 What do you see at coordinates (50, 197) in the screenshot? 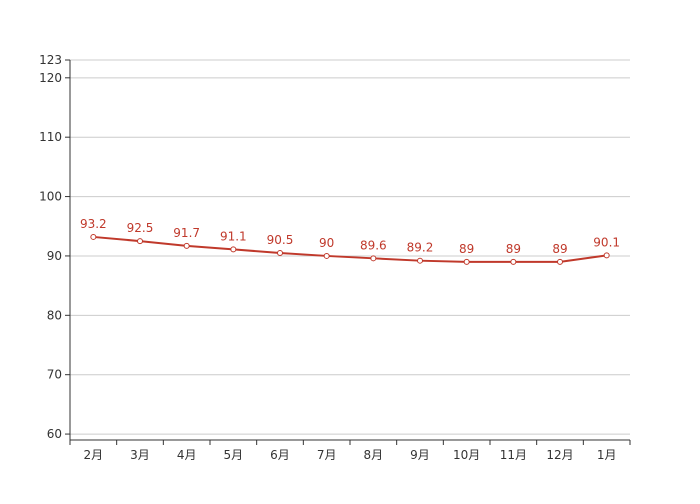
I see `y-tick-label: 100` at bounding box center [50, 197].